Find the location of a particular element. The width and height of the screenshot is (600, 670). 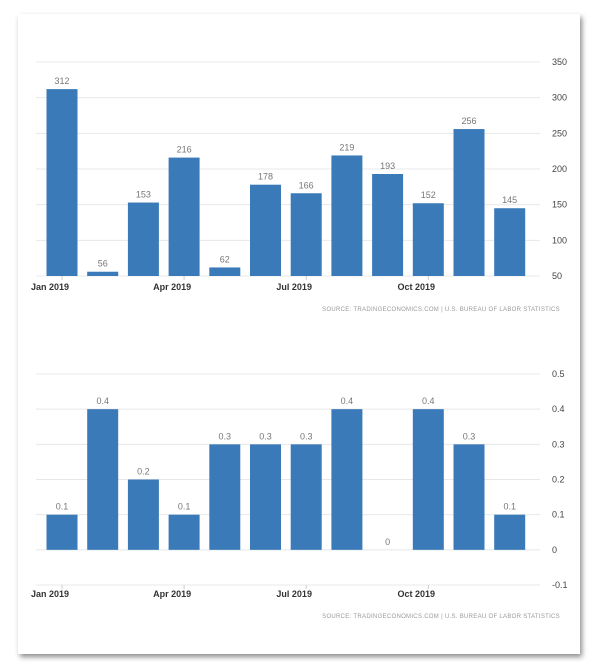

y-tick-label: 350 is located at coordinates (559, 62).